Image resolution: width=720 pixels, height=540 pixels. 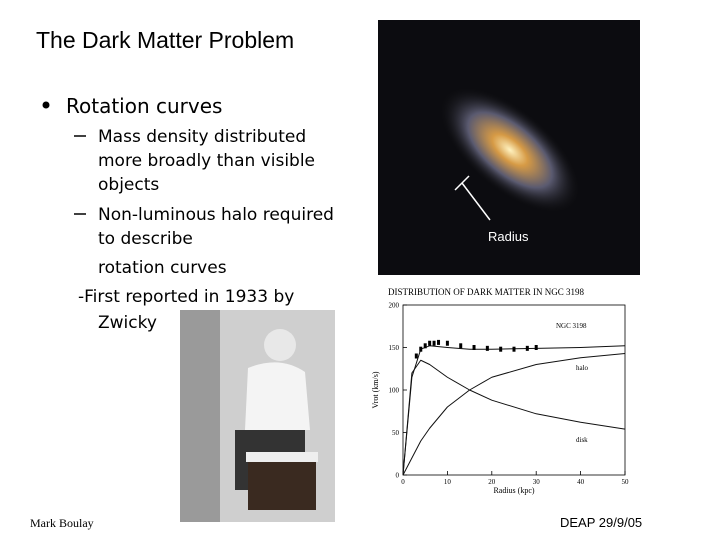 What do you see at coordinates (162, 268) in the screenshot?
I see `sub-bullet: rotation curves` at bounding box center [162, 268].